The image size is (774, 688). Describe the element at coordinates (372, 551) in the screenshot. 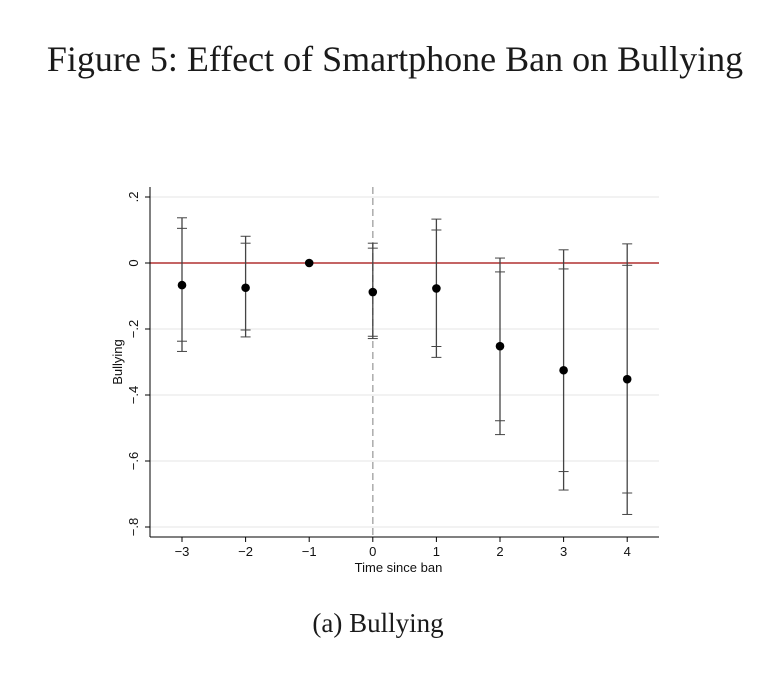

I see `x-tick-label: 0` at that location.